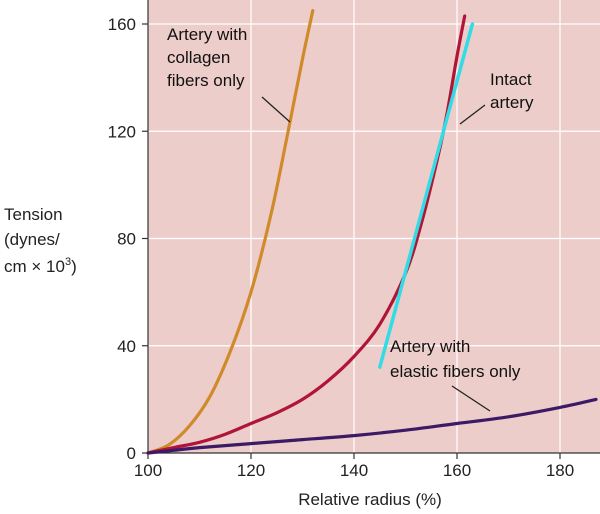 This screenshot has height=514, width=600. Describe the element at coordinates (126, 346) in the screenshot. I see `y-tick-label-40: 40` at that location.